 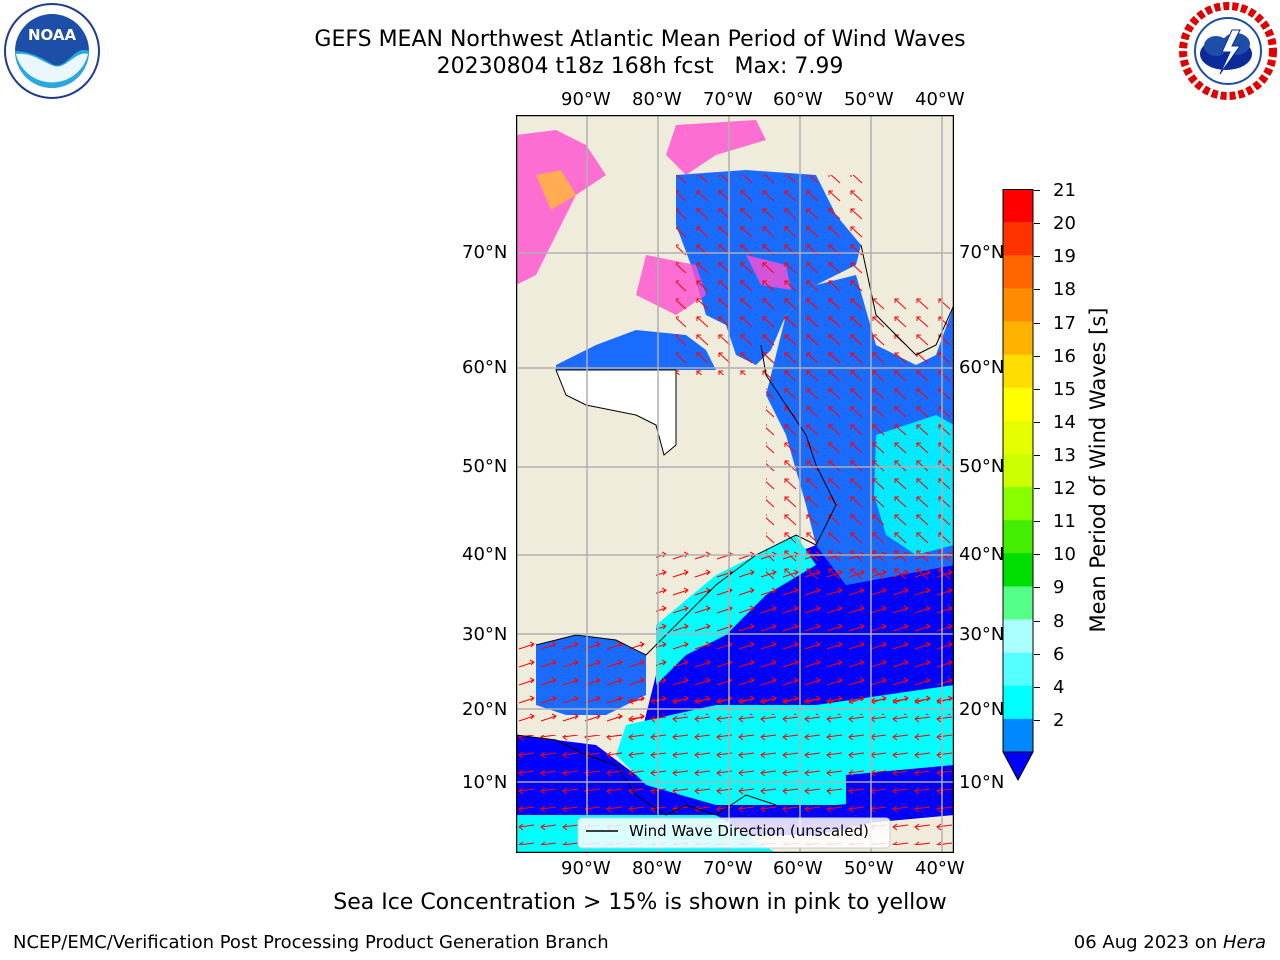 What do you see at coordinates (586, 99) in the screenshot?
I see `lon-label-top-90w: 90°W` at bounding box center [586, 99].